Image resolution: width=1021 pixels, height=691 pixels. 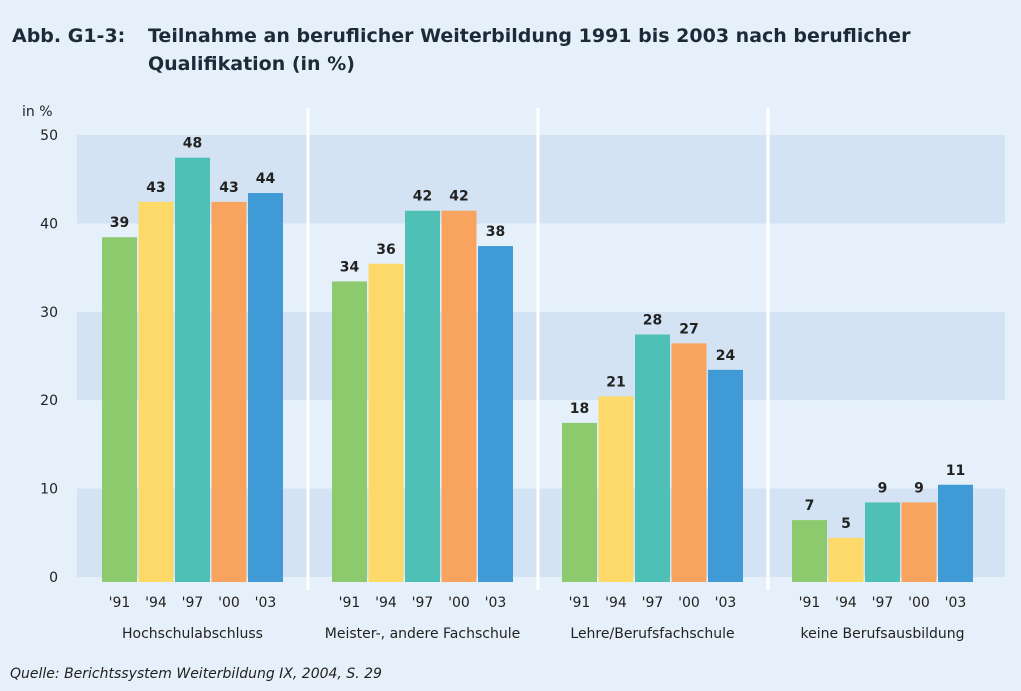 I want to click on figure-label: Abb. G1-3:, so click(x=68, y=36).